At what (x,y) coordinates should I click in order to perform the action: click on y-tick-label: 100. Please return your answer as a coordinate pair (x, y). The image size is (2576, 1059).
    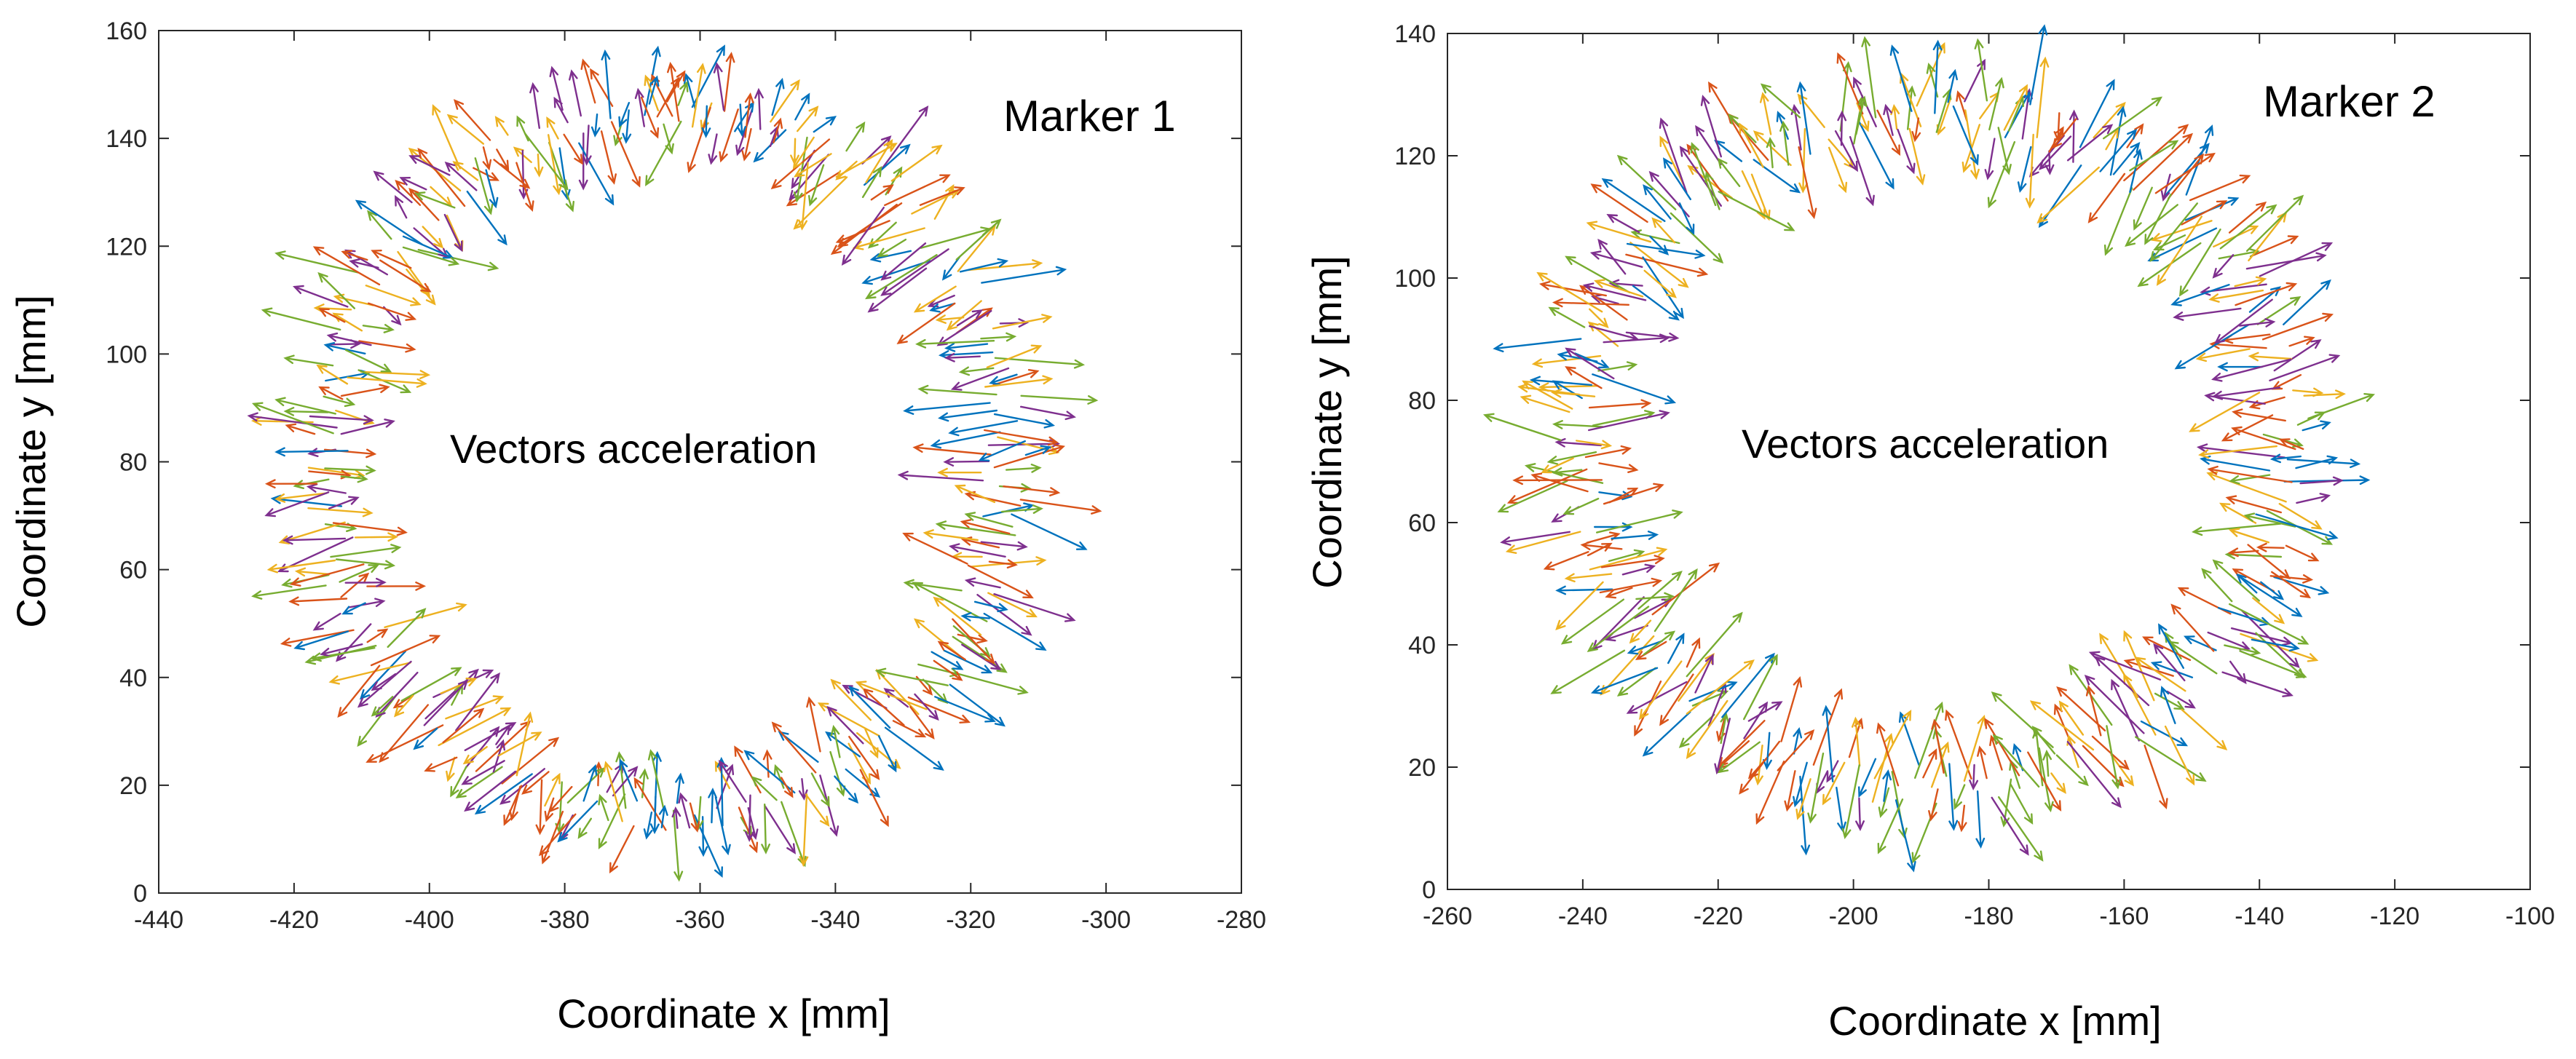
    Looking at the image, I should click on (1415, 279).